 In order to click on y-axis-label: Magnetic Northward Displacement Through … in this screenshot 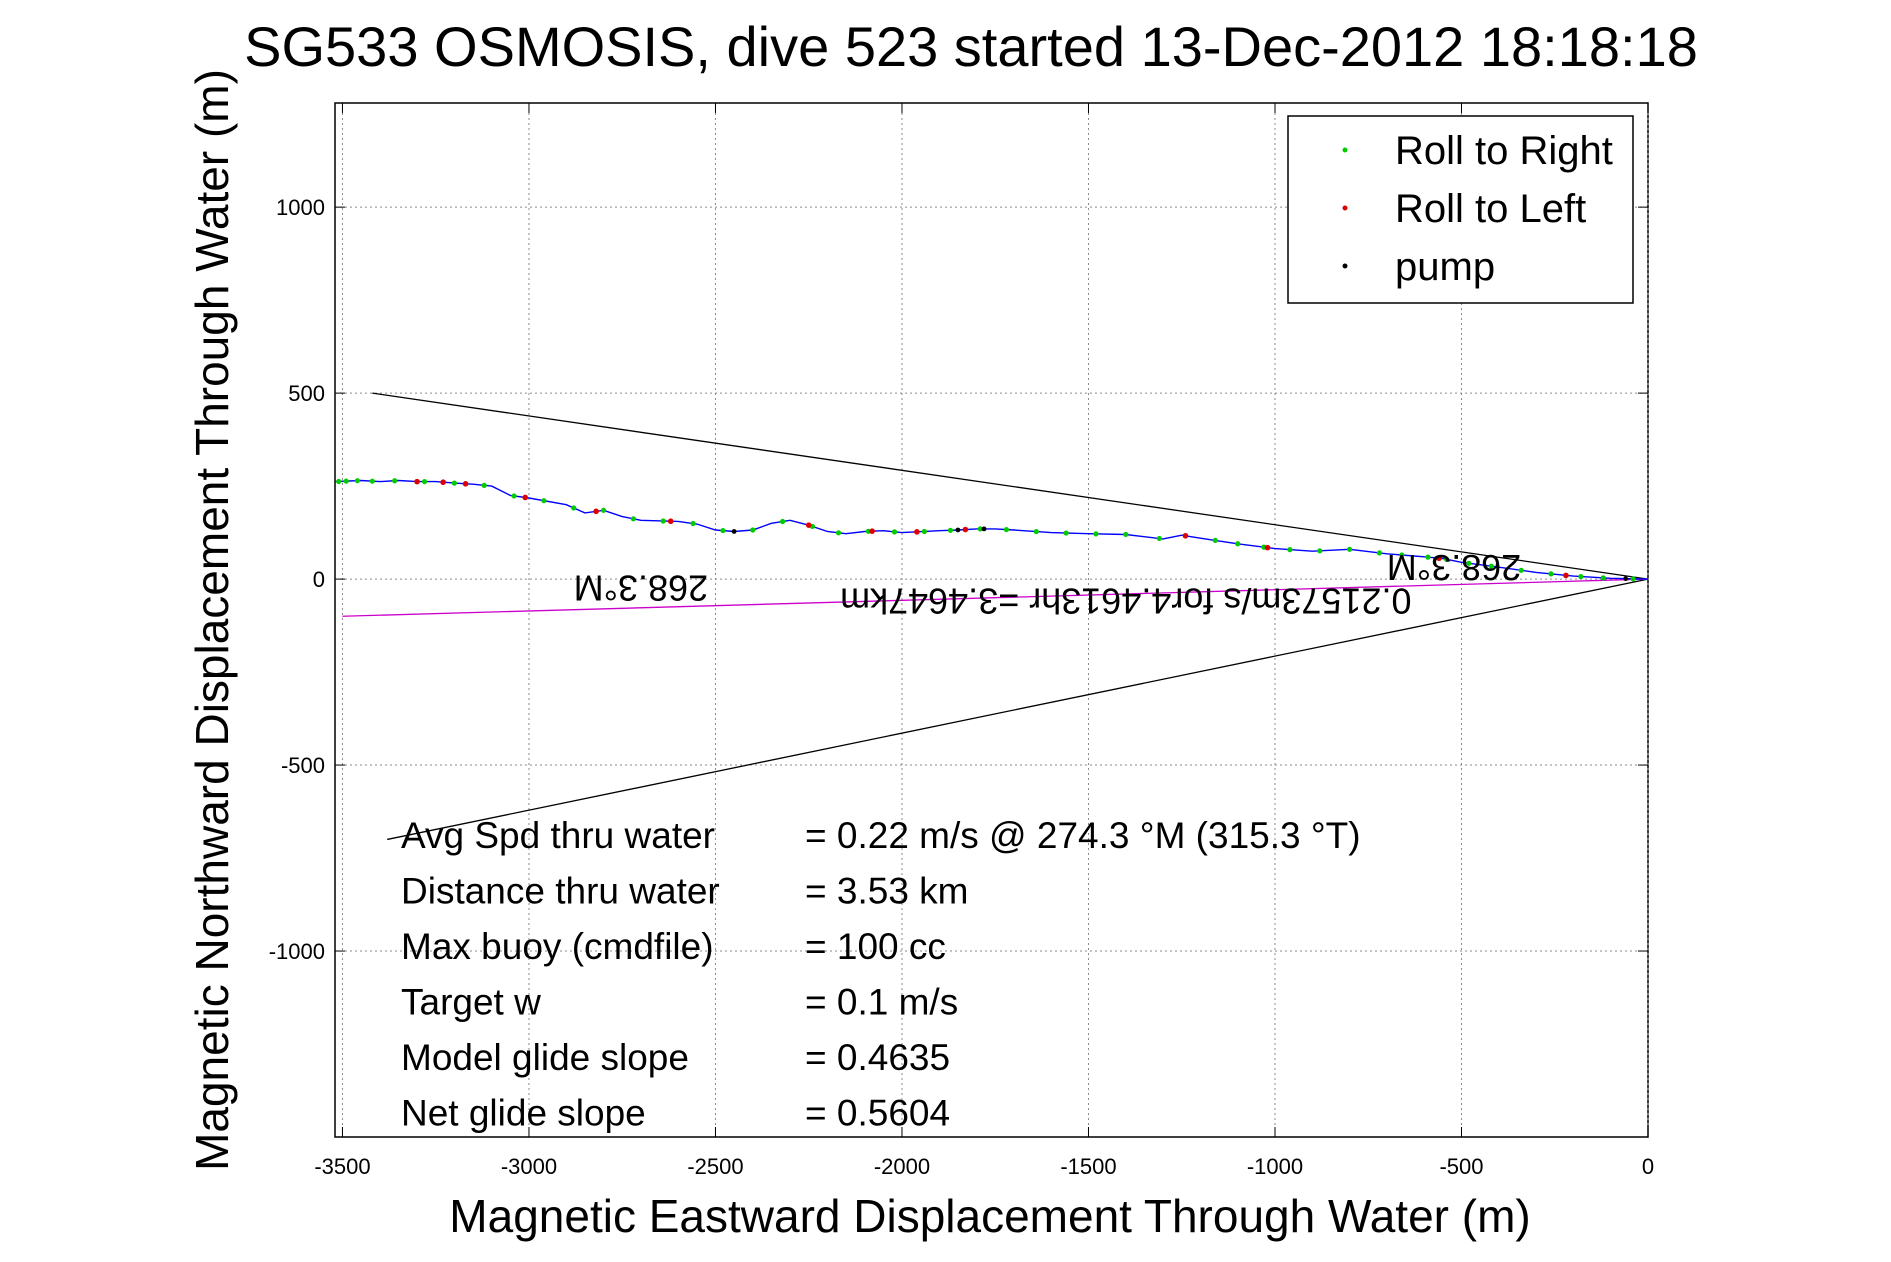, I will do `click(212, 620)`.